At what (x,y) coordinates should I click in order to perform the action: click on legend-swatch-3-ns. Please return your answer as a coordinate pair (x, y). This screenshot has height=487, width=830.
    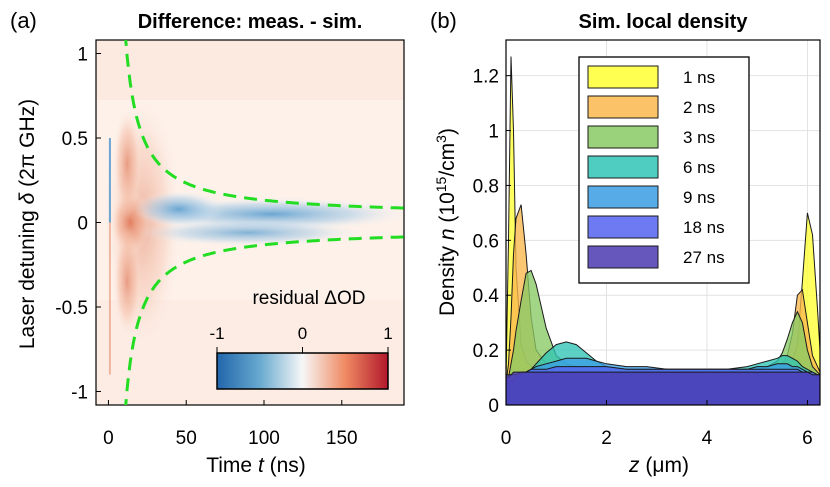
    Looking at the image, I should click on (623, 137).